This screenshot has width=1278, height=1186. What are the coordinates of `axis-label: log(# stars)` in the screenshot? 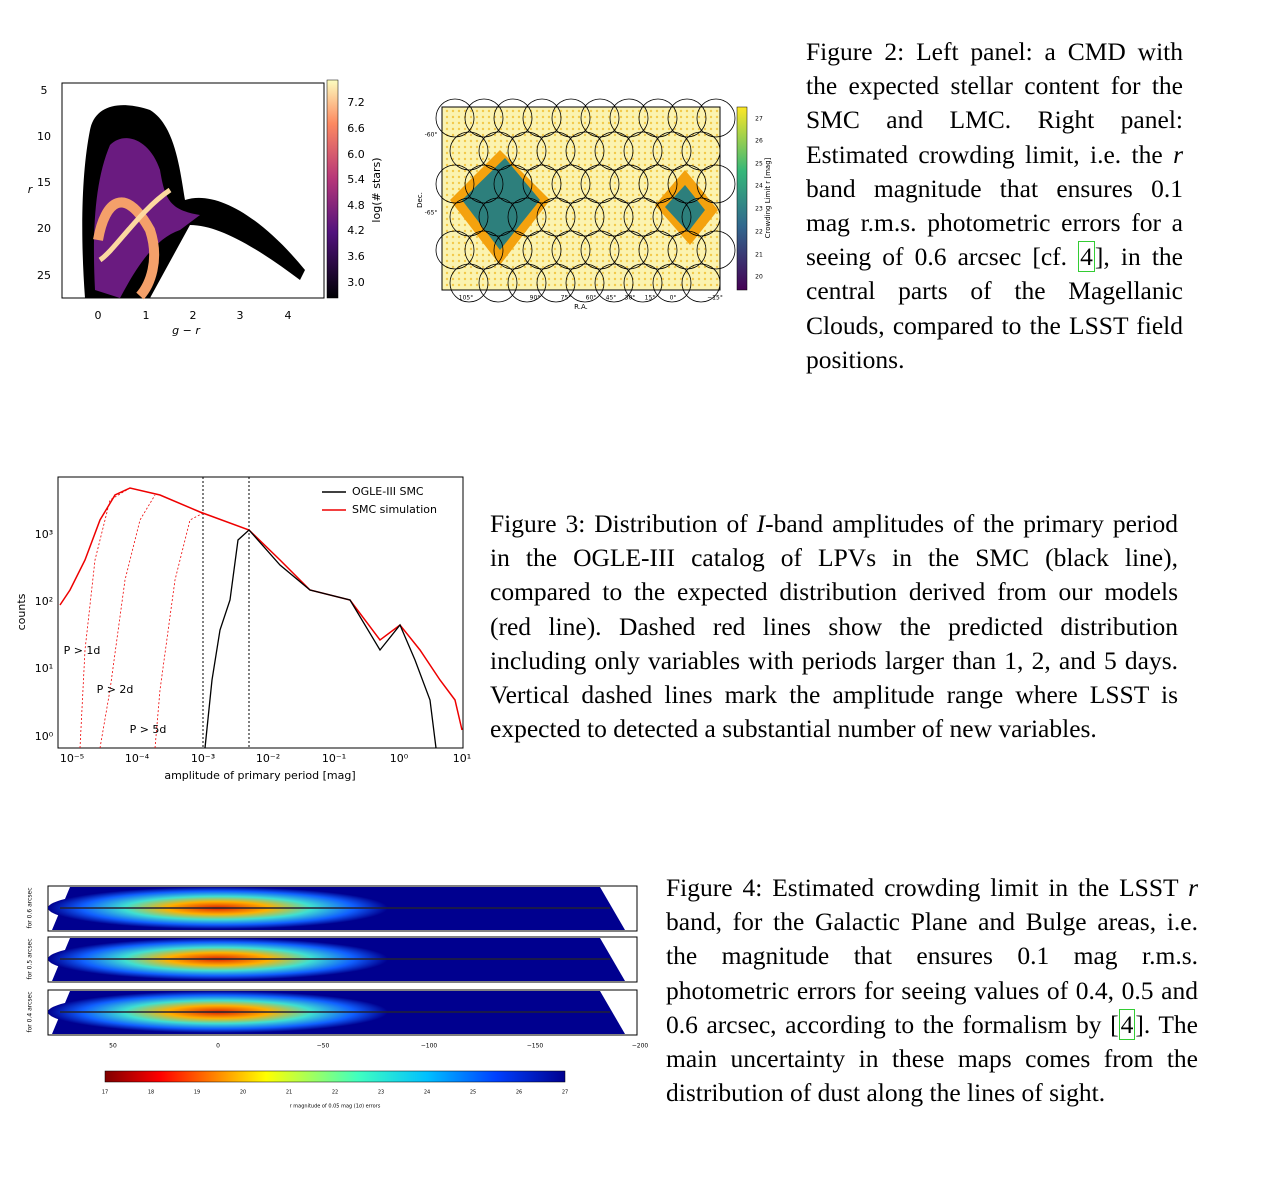 It's located at (376, 189).